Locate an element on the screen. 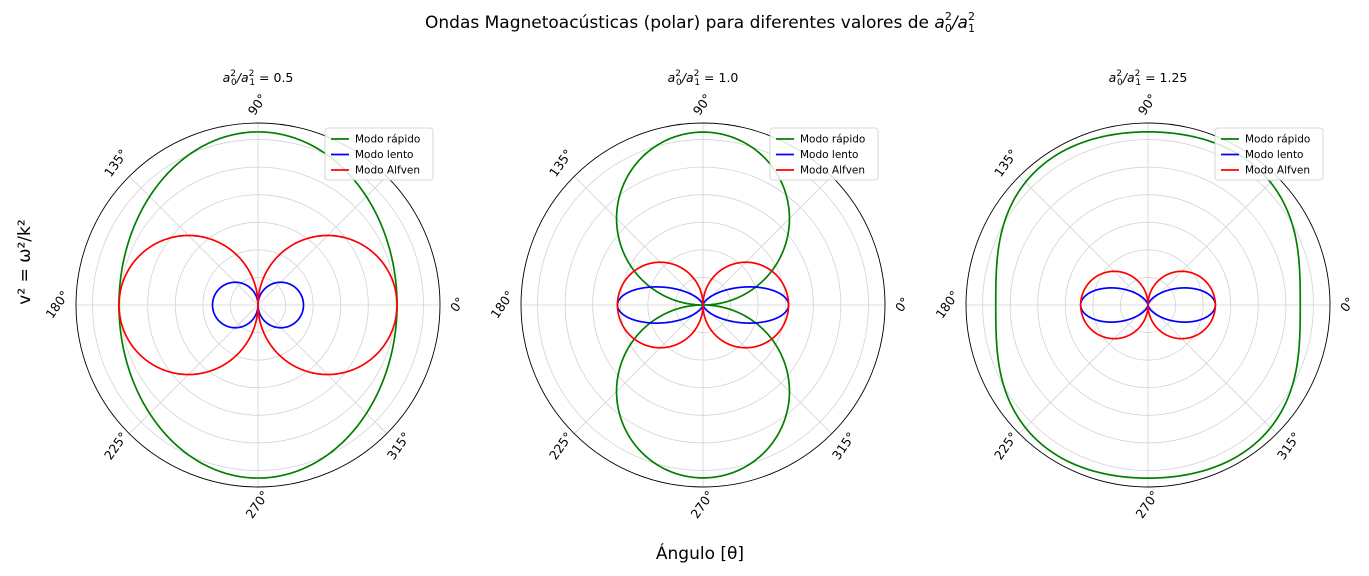  figure-title-sub: 1 is located at coordinates (971, 28).